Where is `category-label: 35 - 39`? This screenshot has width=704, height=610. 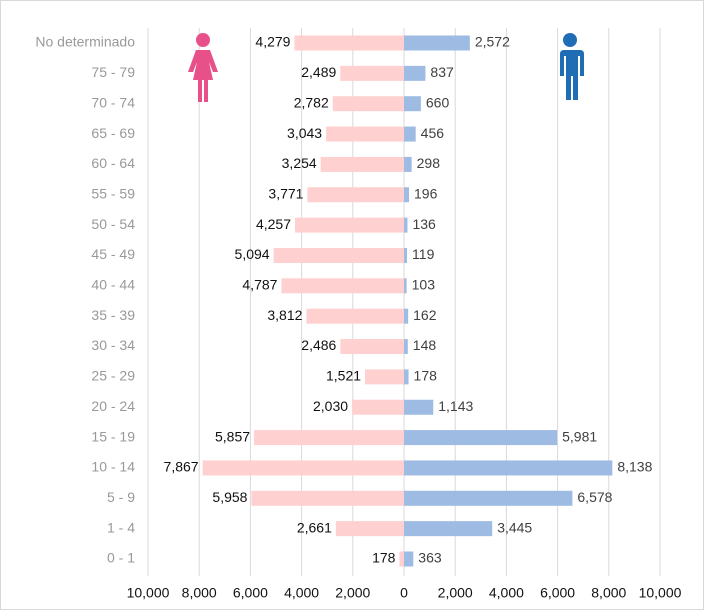 category-label: 35 - 39 is located at coordinates (113, 315).